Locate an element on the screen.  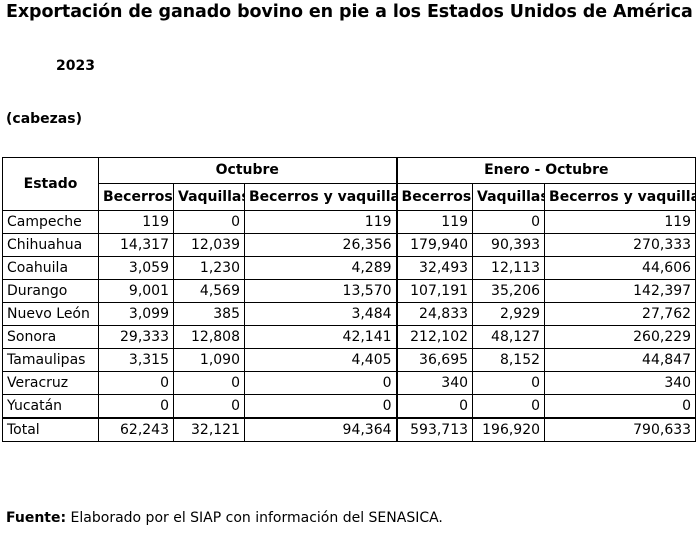
octubre-becerros-cell: 119 is located at coordinates (136, 222).